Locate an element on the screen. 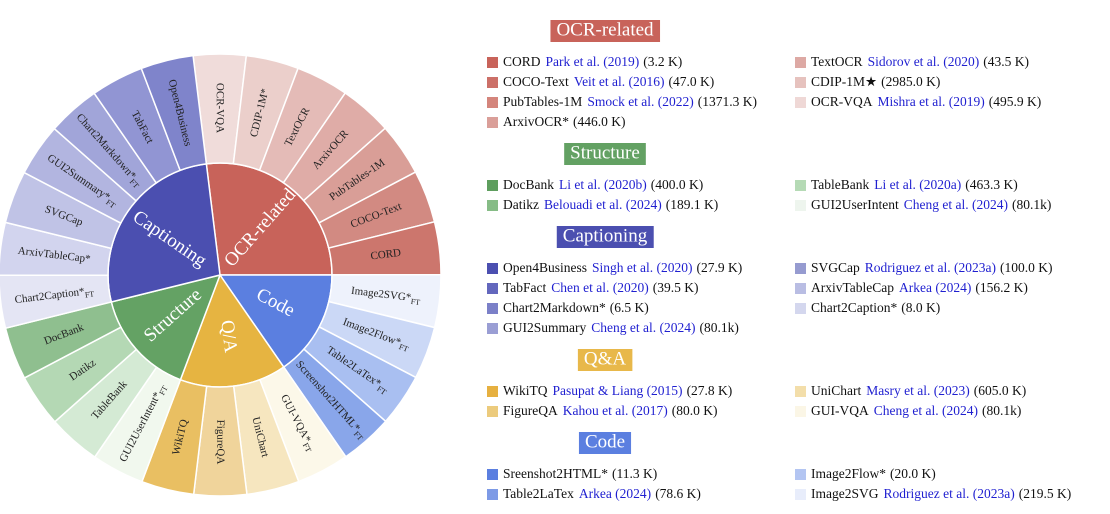  segment-wedge is located at coordinates (174, 113).